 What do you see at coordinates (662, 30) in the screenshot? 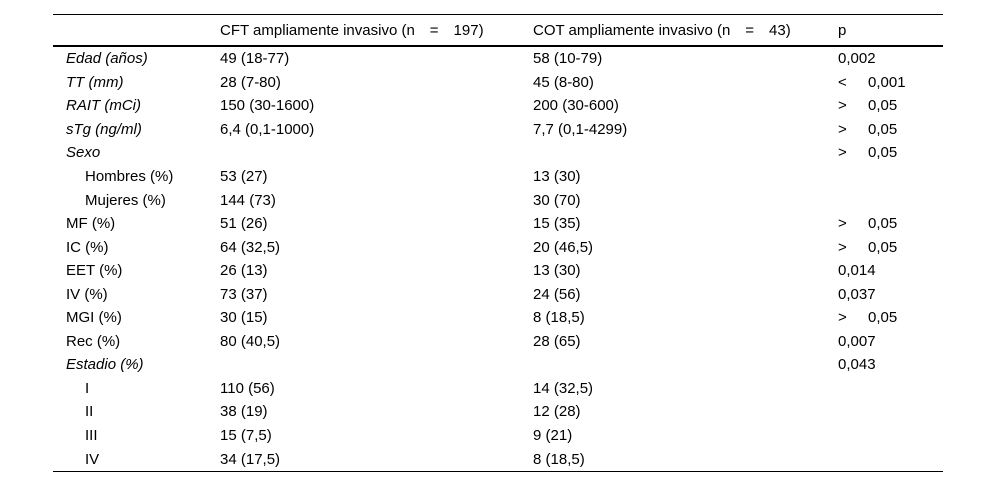
I see `header-cot-column: COT ampliamente invasivo (n = 43)` at bounding box center [662, 30].